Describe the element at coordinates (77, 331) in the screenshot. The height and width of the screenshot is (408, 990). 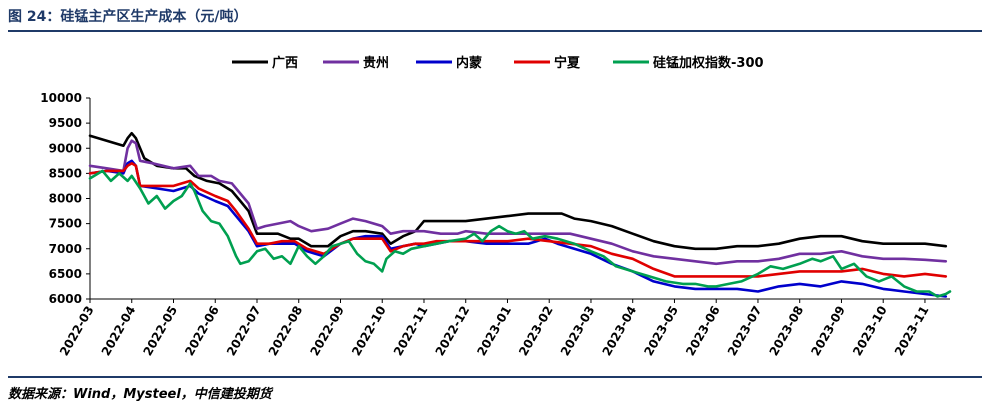
I see `x-tick-label: 2022-03` at that location.